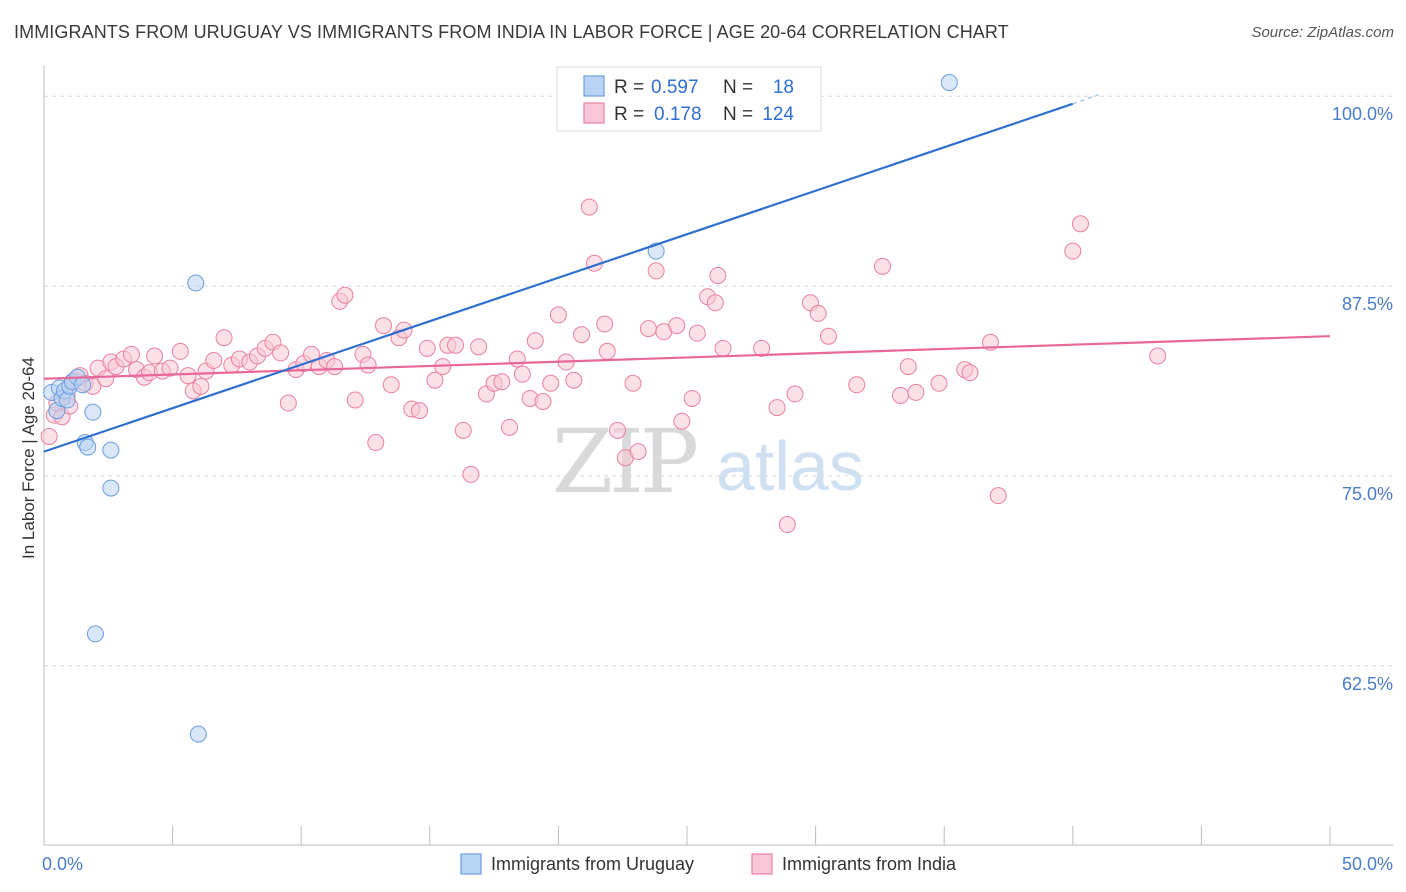 This screenshot has width=1406, height=892. I want to click on x-tick-label: 0.0%, so click(62, 864).